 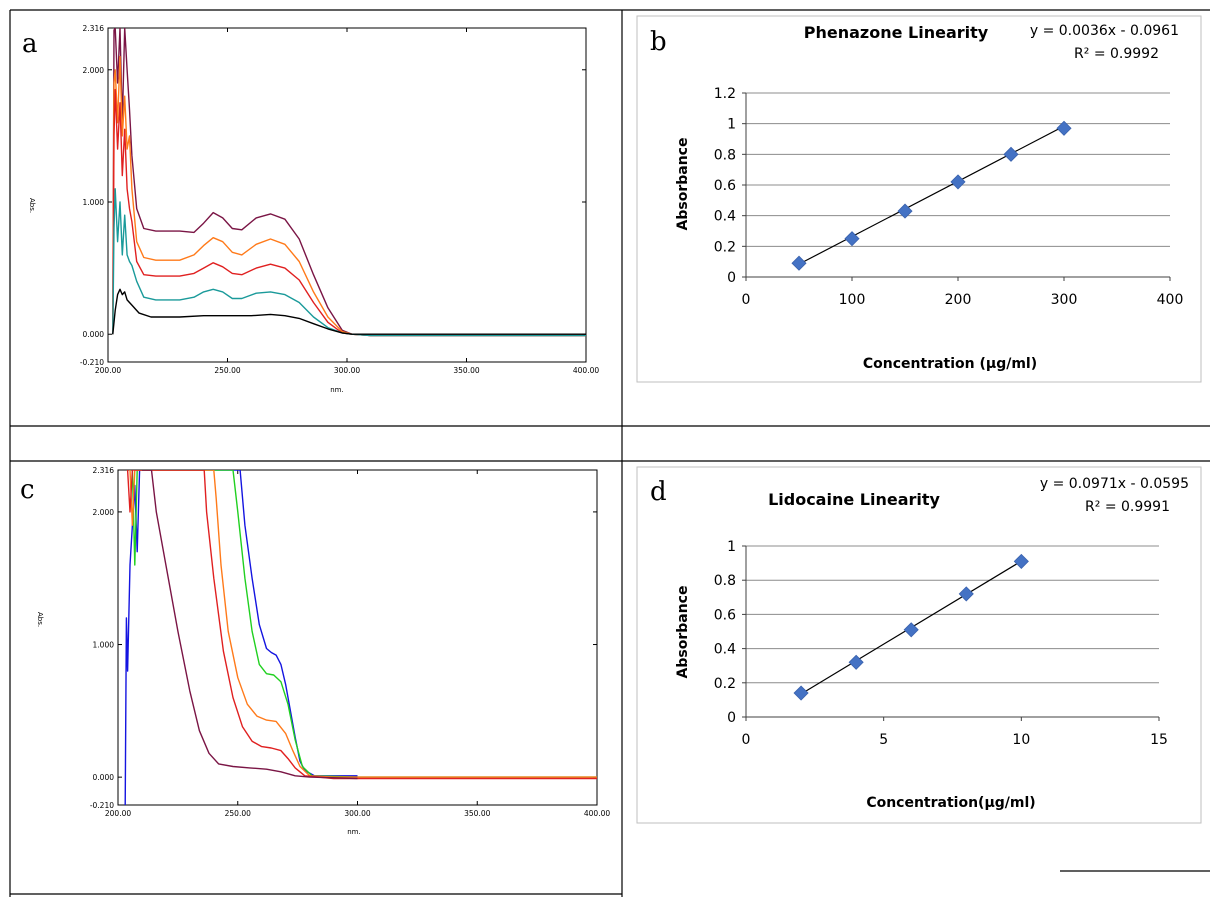 What do you see at coordinates (1114, 484) in the screenshot?
I see `regression-equation: y = 0.0971x - 0.0595` at bounding box center [1114, 484].